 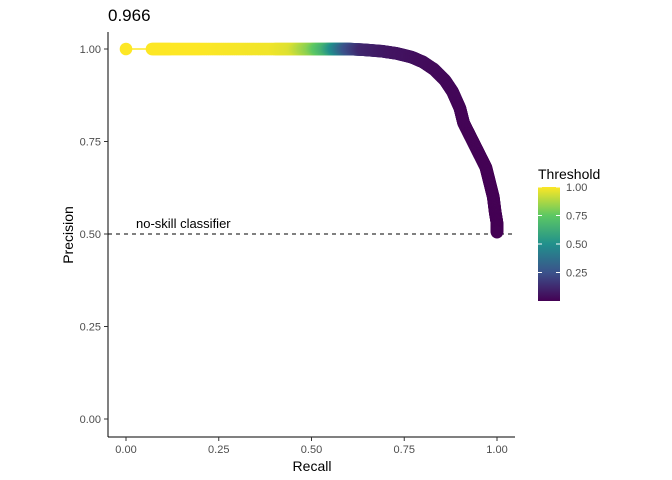 I want to click on x-tick-label: 0.00, so click(x=125, y=450).